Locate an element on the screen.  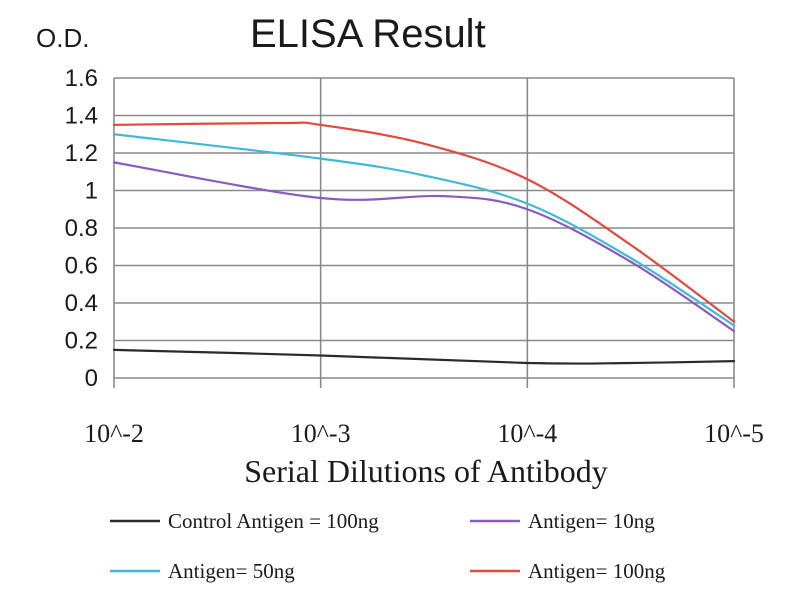
legend-entry: Antigen= 50ng is located at coordinates (202, 571).